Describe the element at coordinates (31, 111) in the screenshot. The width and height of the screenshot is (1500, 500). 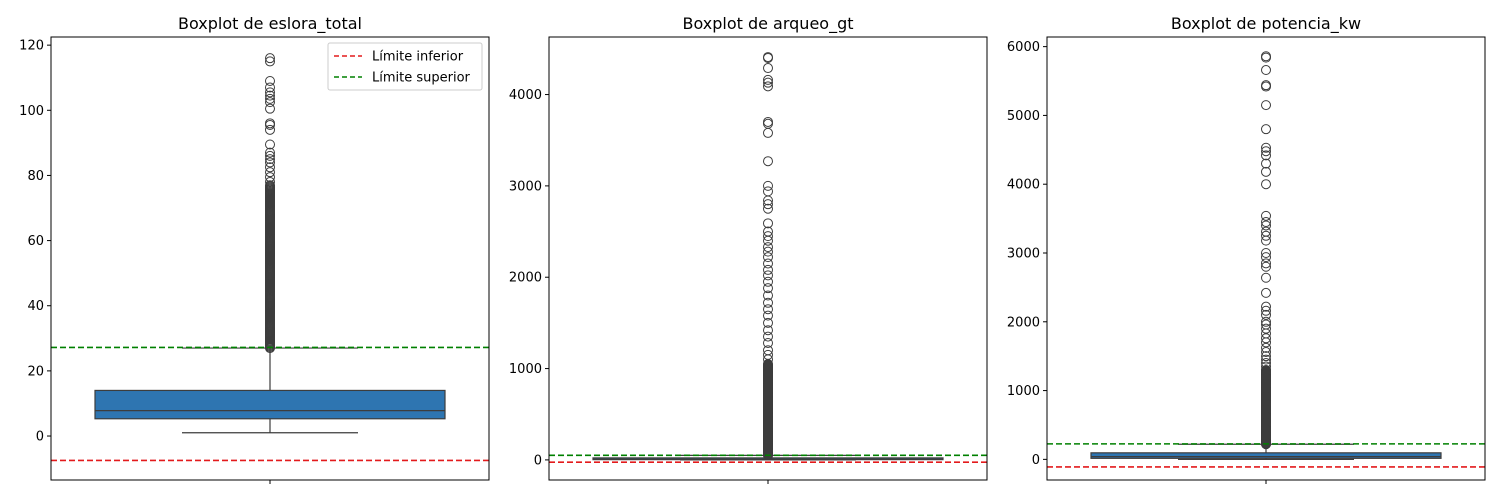
I see `y-tick-label: 100` at that location.